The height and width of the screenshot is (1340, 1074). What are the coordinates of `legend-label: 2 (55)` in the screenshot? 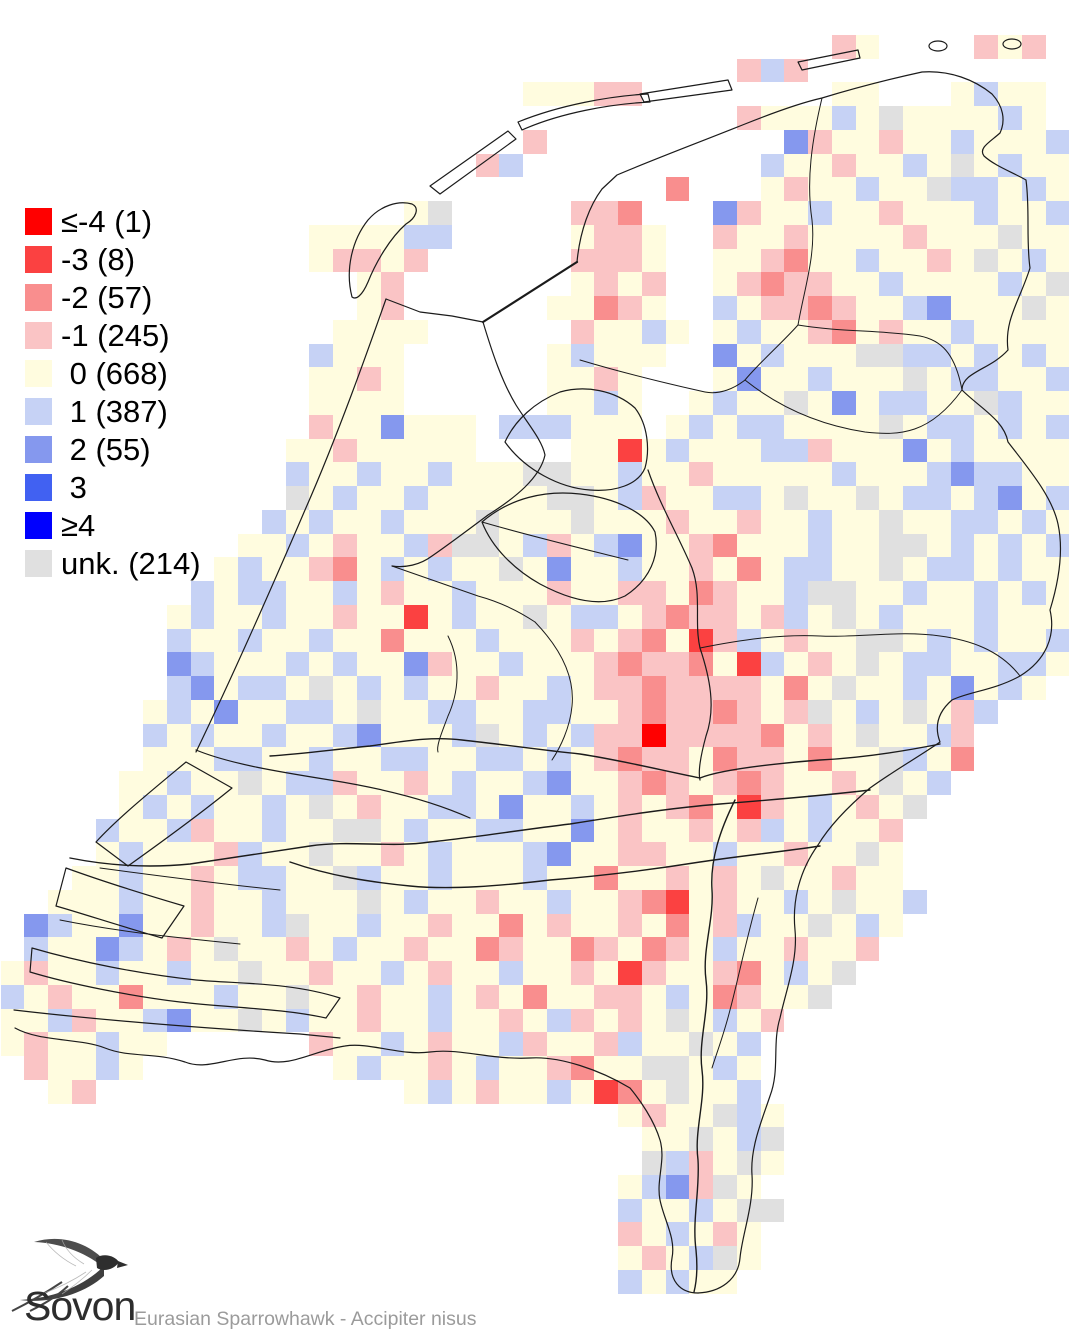 It's located at (106, 449).